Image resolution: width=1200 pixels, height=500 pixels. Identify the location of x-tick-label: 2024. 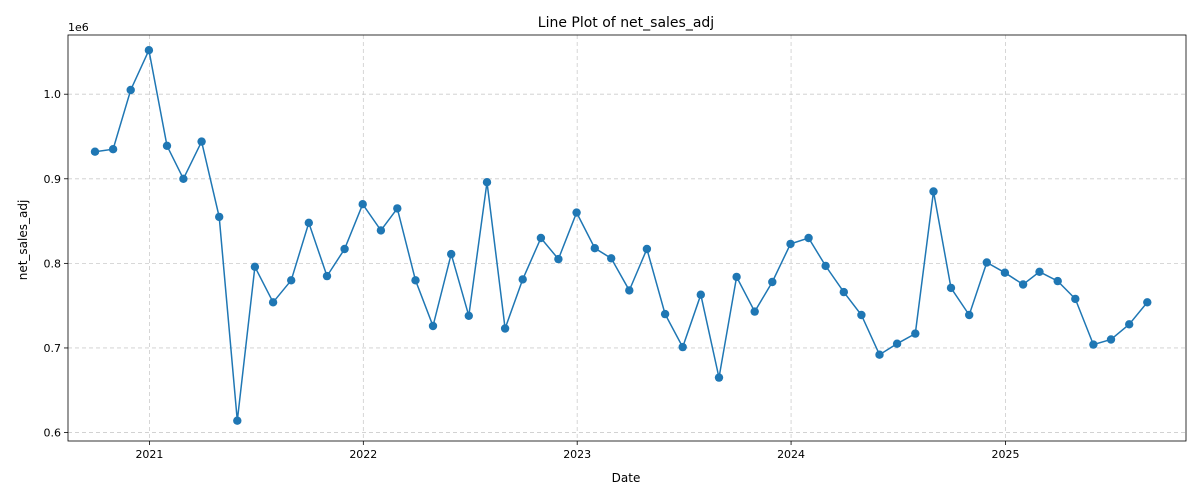
(791, 454).